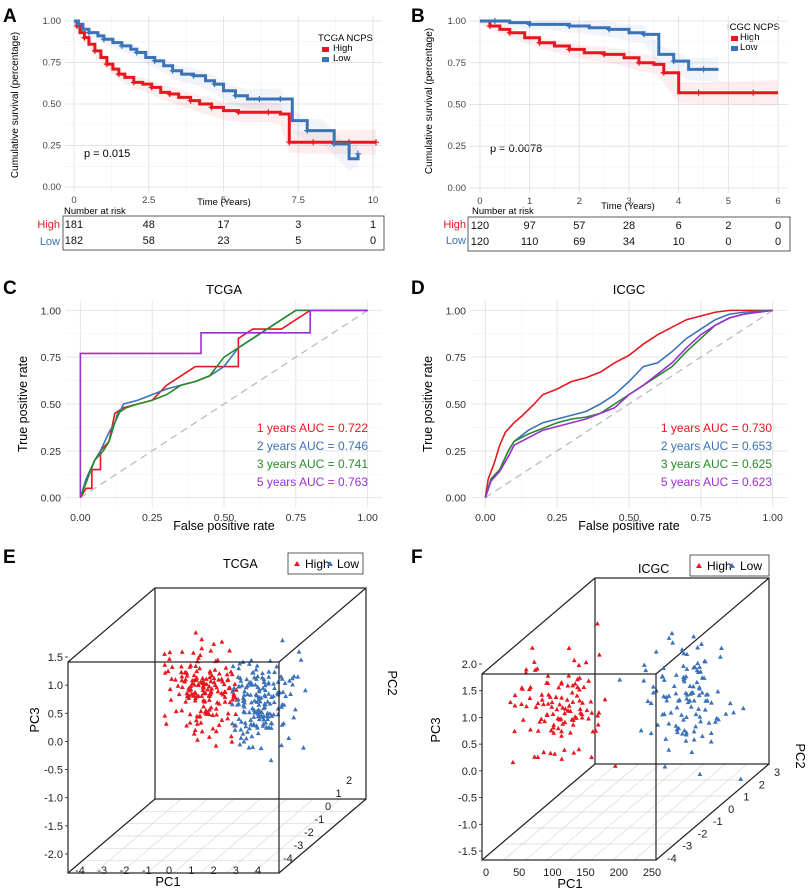 The width and height of the screenshot is (809, 891). I want to click on box-edge, so click(712, 812).